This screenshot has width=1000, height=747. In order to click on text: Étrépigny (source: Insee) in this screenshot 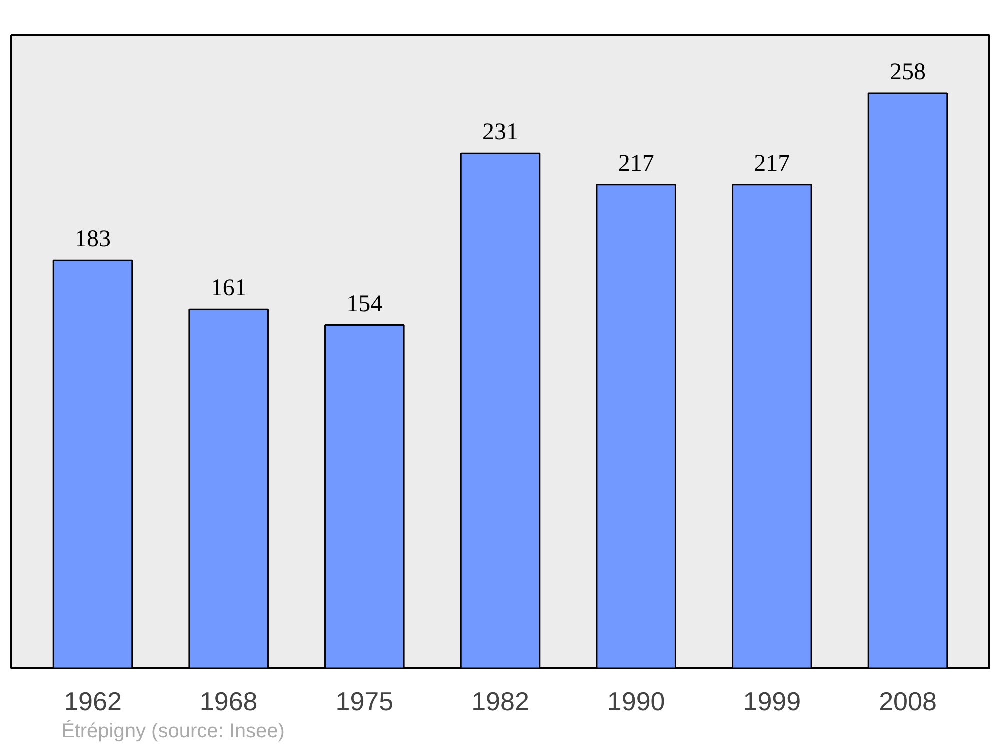, I will do `click(173, 731)`.